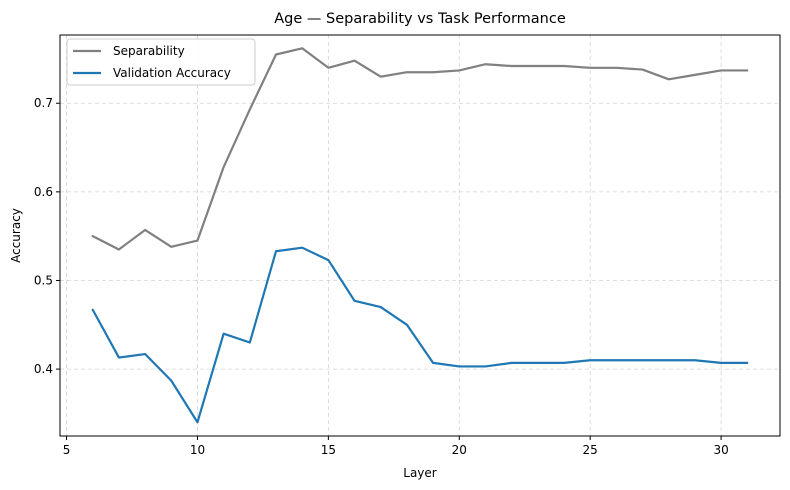  Describe the element at coordinates (43, 103) in the screenshot. I see `y-tick-label: 0.7` at that location.